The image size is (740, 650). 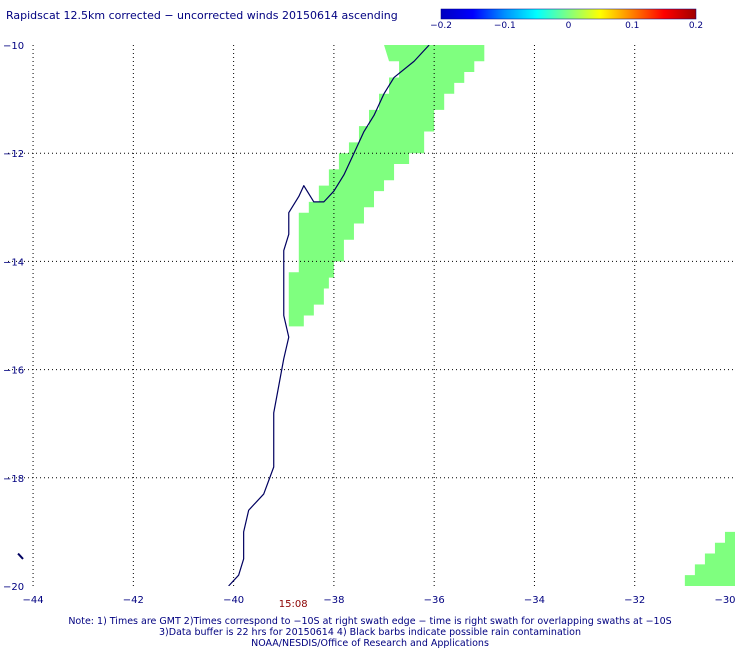 What do you see at coordinates (568, 26) in the screenshot?
I see `colorbar-tick-label: 0` at bounding box center [568, 26].